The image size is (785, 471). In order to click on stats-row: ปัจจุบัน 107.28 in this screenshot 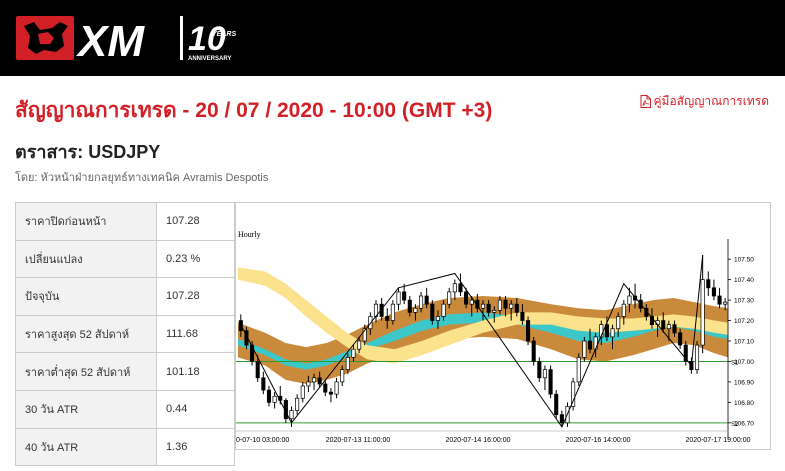, I will do `click(125, 296)`.